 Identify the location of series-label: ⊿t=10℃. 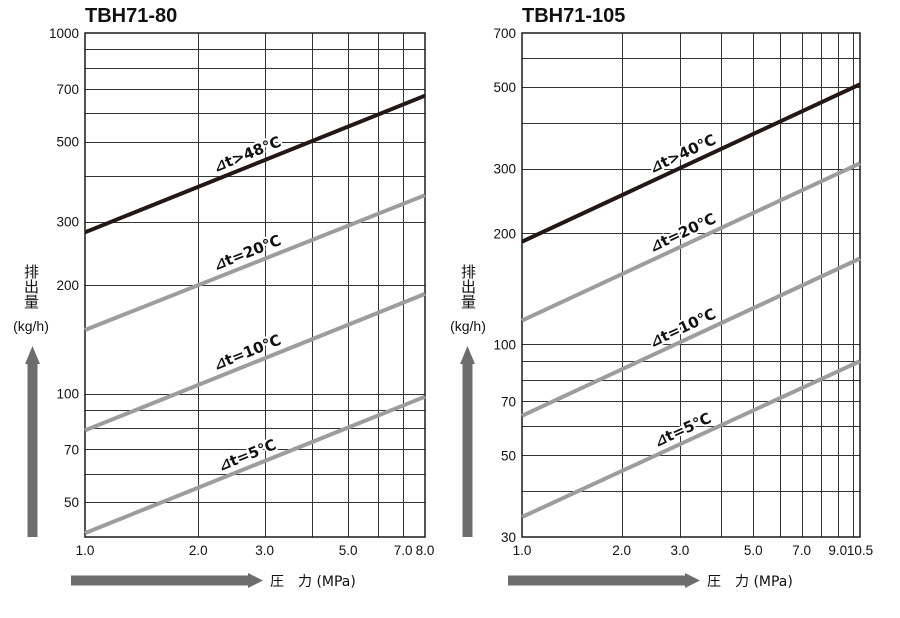
(247, 352).